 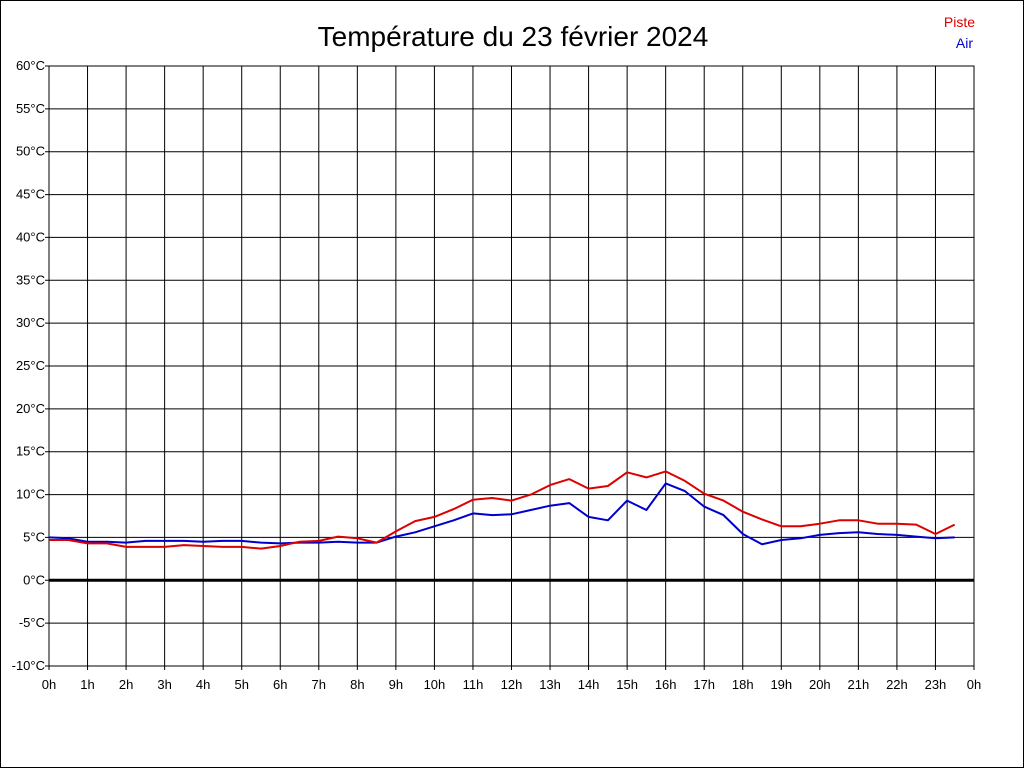 I want to click on x-tick-label: 16h, so click(x=666, y=684).